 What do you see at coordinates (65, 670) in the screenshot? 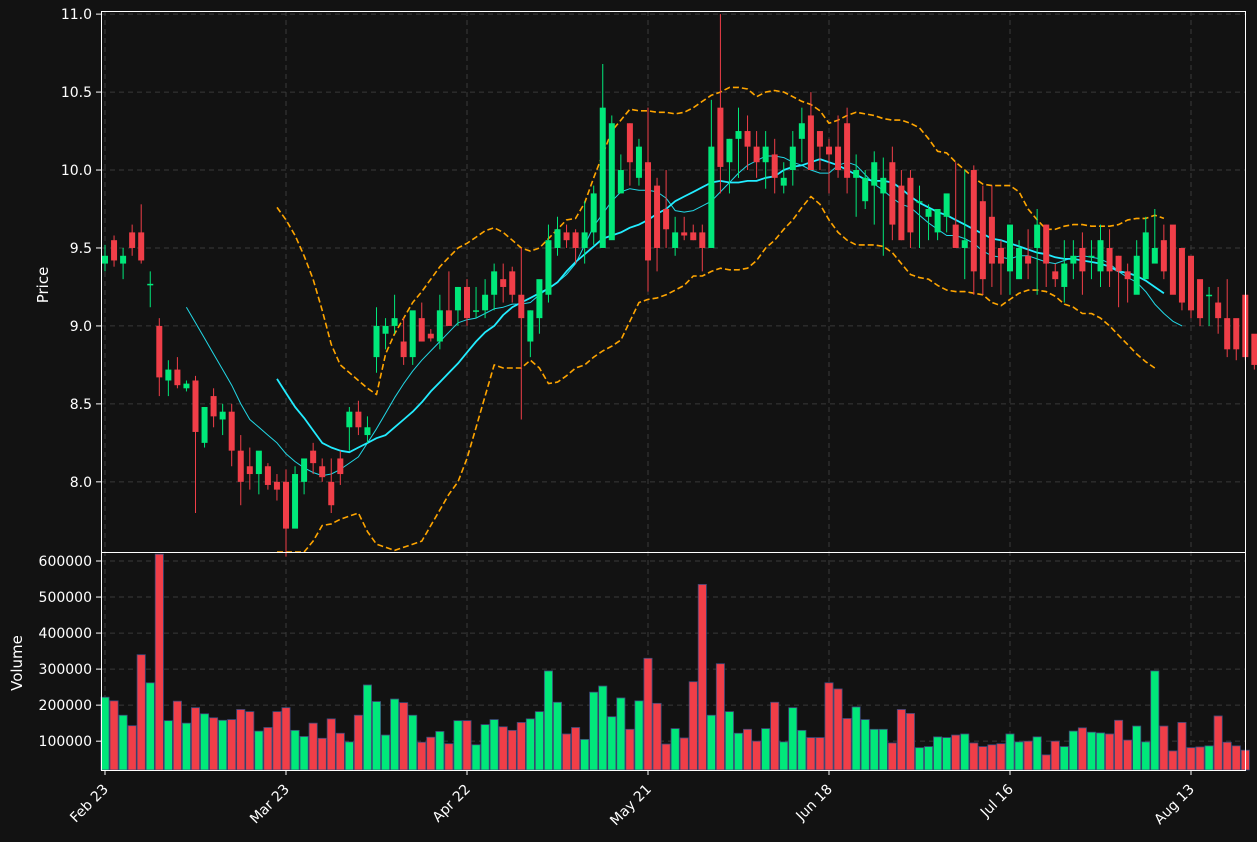
I see `volume-tick-label: 300000` at bounding box center [65, 670].